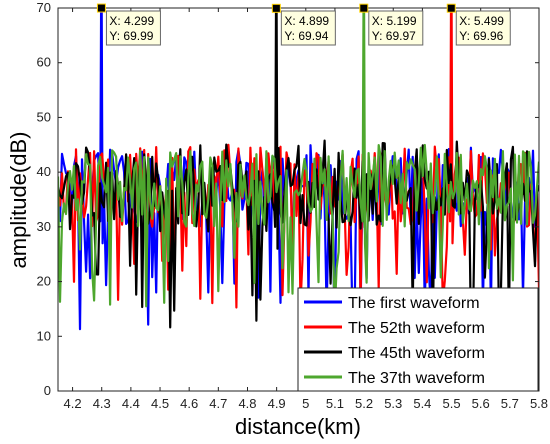 This screenshot has width=550, height=444. What do you see at coordinates (416, 328) in the screenshot?
I see `legend-label: The 52th waveform` at bounding box center [416, 328].